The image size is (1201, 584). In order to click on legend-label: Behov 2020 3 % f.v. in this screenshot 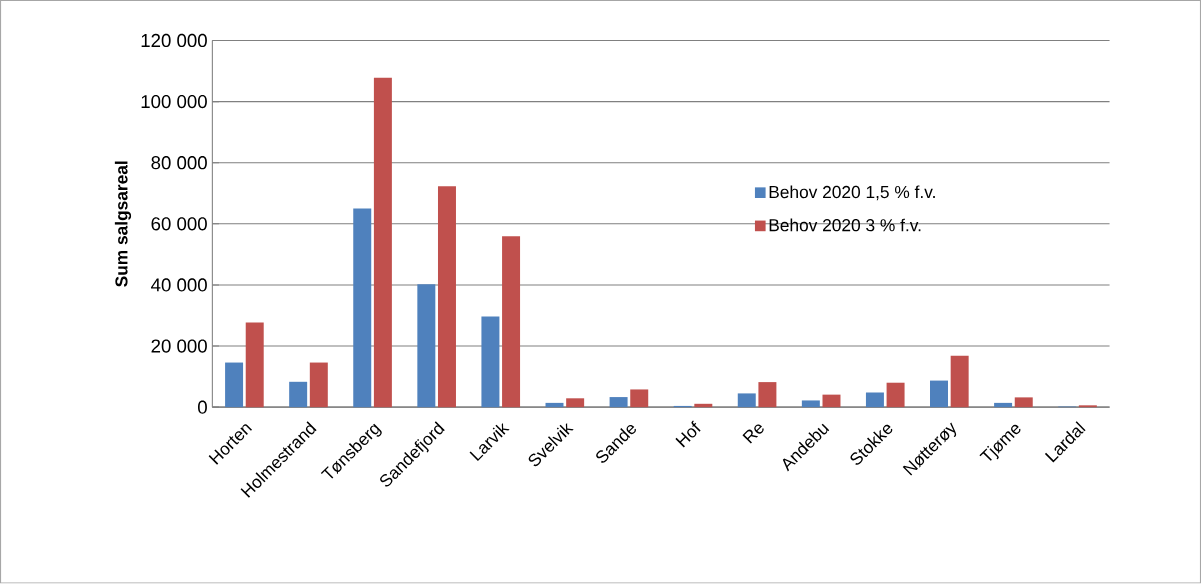, I will do `click(845, 225)`.